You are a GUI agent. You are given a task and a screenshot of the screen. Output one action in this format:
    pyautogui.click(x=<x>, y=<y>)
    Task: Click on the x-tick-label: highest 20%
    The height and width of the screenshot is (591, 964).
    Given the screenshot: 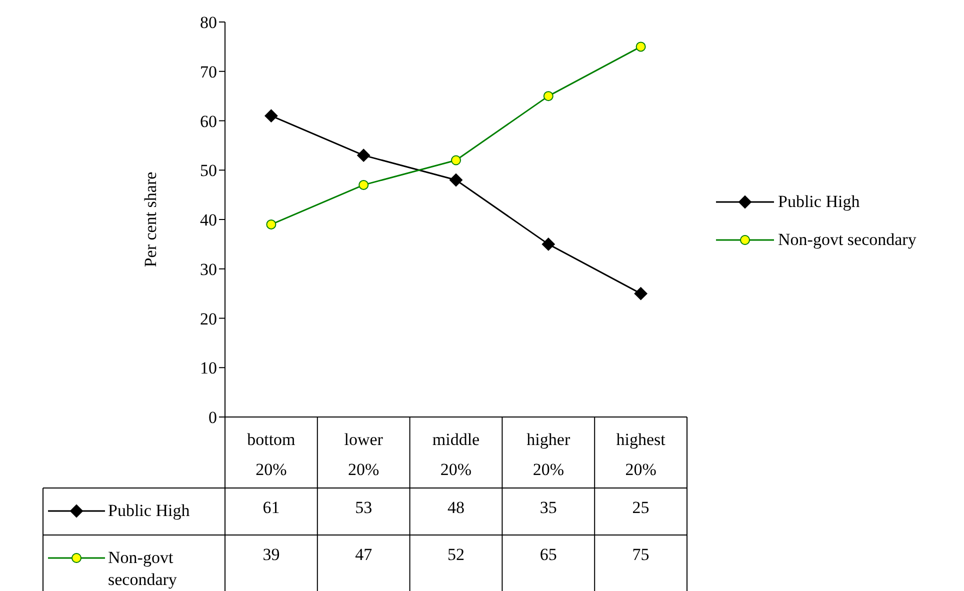 What is the action you would take?
    pyautogui.click(x=641, y=454)
    